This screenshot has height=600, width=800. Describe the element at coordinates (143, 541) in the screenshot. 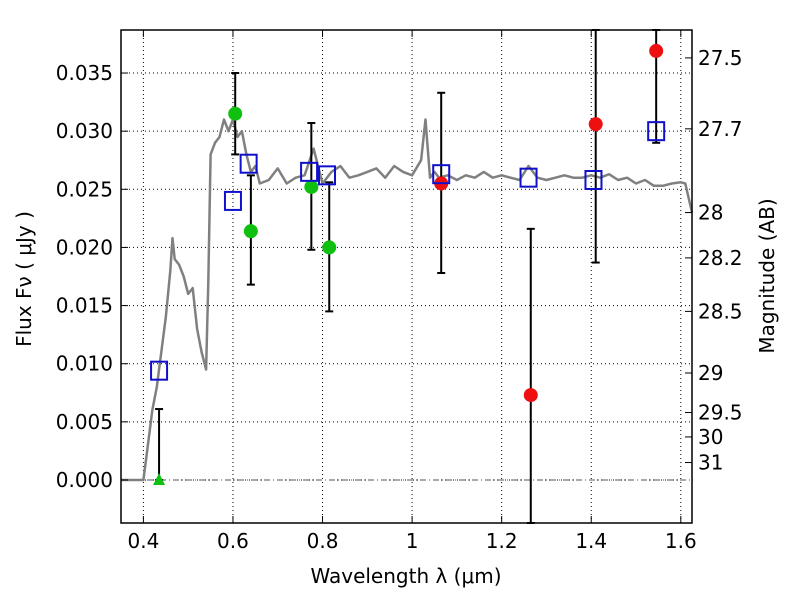

I see `x-tick-label: 0.4` at that location.